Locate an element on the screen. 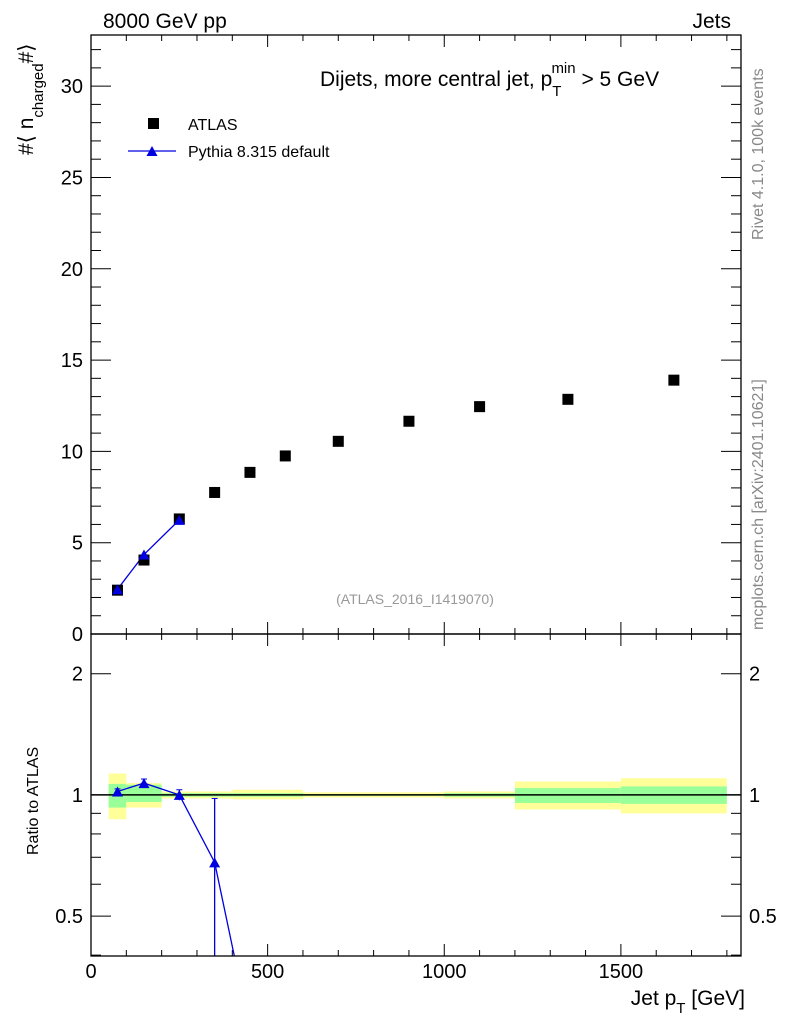 This screenshot has width=786, height=1024. x-tick-label: 500 is located at coordinates (267, 972).